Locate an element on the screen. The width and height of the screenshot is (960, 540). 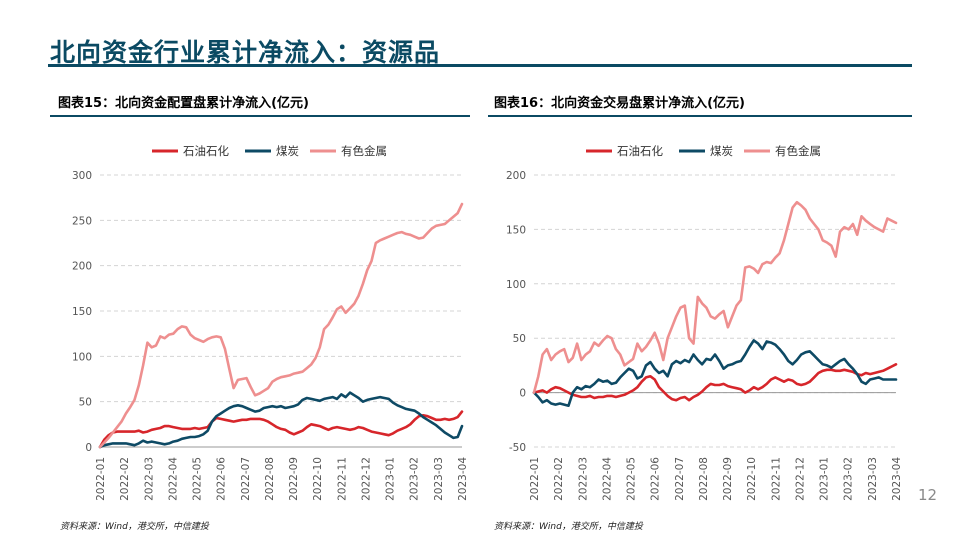
chart-left-title: 图表15：北向资金配置盘累计净流入(亿元) is located at coordinates (183, 103).